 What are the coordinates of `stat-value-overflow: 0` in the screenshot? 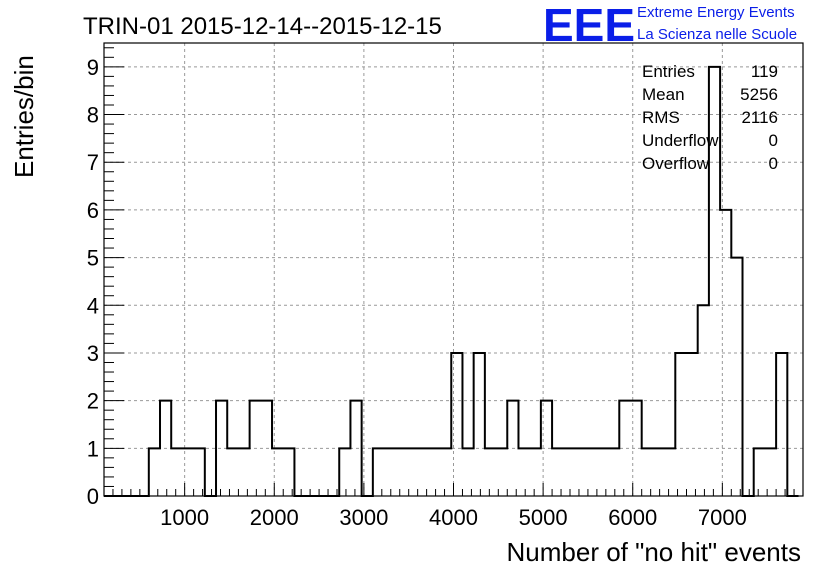 It's located at (773, 163).